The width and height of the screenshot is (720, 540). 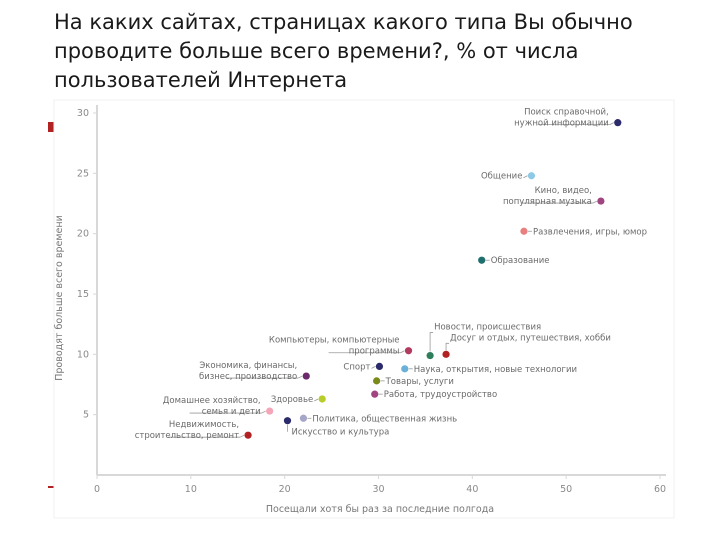 I want to click on accent-line-bottom, so click(x=51, y=487).